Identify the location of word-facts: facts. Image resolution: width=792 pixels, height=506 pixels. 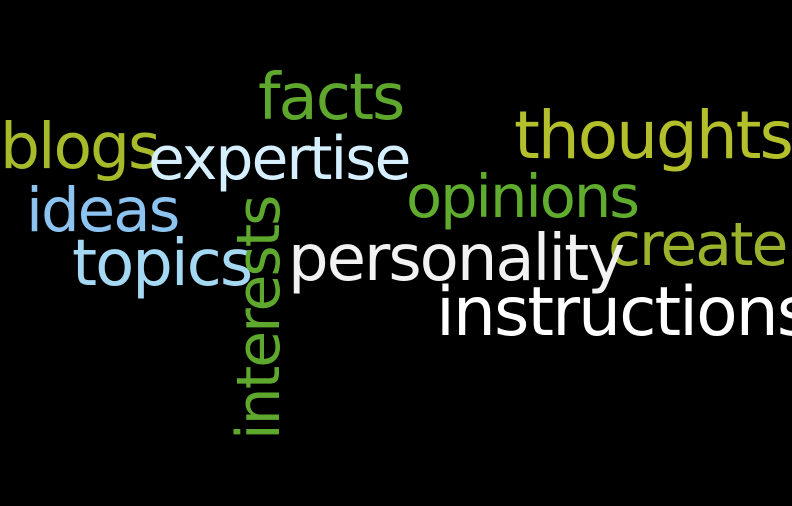
(331, 98).